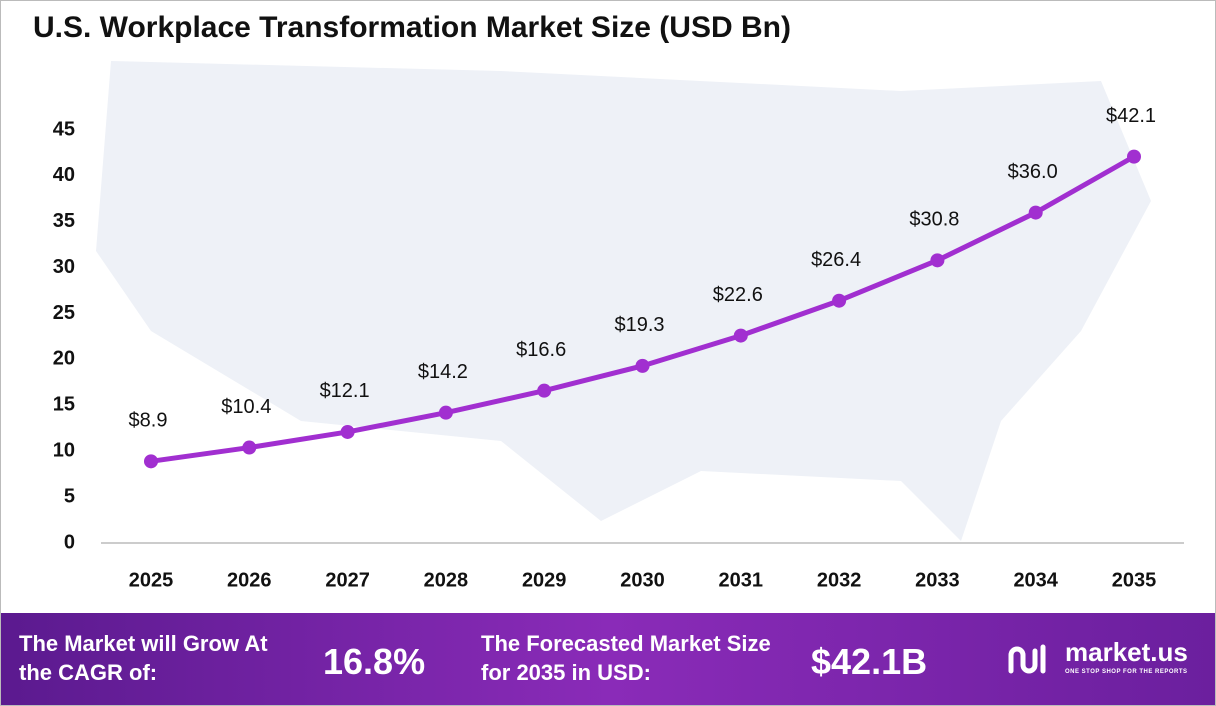 The width and height of the screenshot is (1216, 706). I want to click on data-label: $8.9, so click(148, 421).